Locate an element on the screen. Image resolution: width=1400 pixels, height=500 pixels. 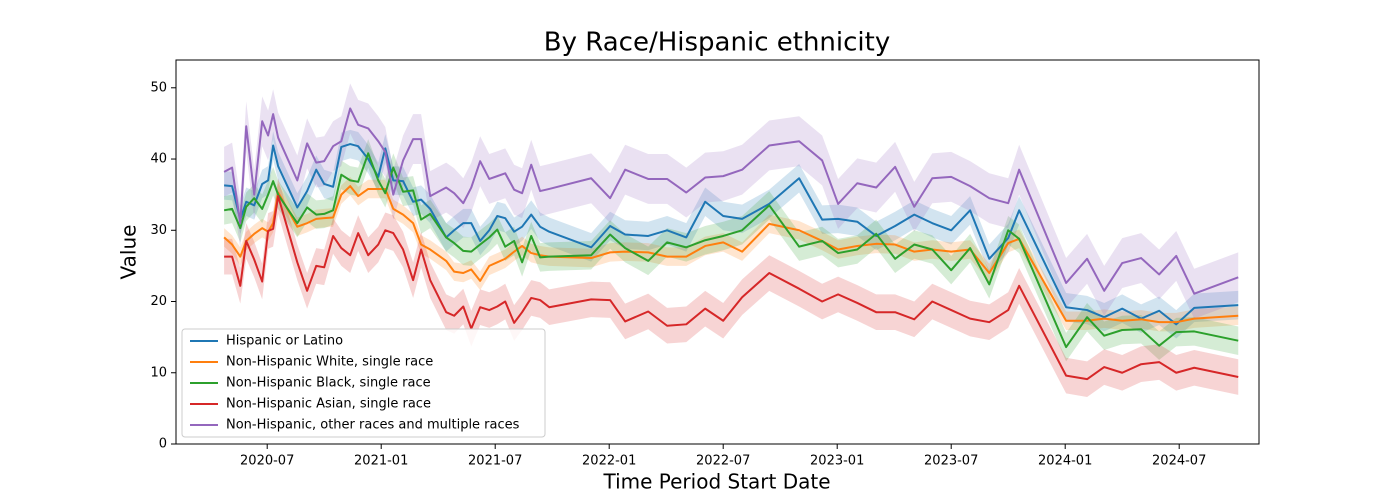
x-tick-label: 2024-07 is located at coordinates (1179, 461).